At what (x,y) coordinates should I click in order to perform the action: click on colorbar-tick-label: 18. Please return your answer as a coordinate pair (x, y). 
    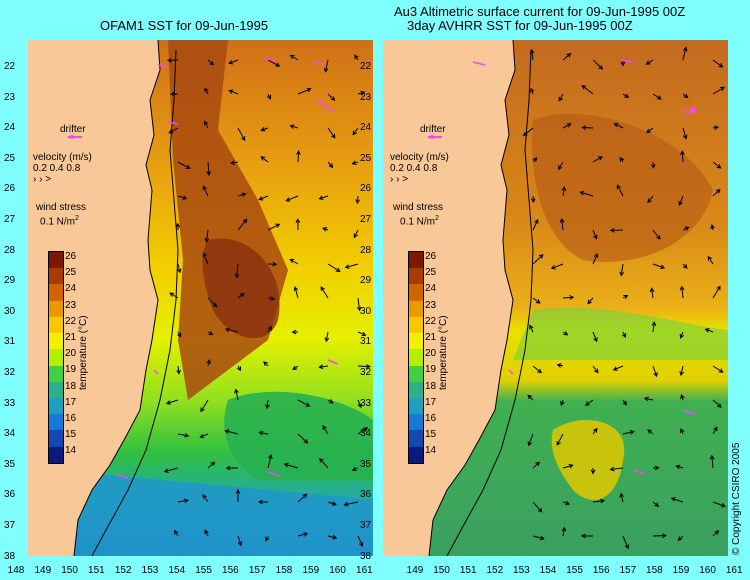
    Looking at the image, I should click on (71, 386).